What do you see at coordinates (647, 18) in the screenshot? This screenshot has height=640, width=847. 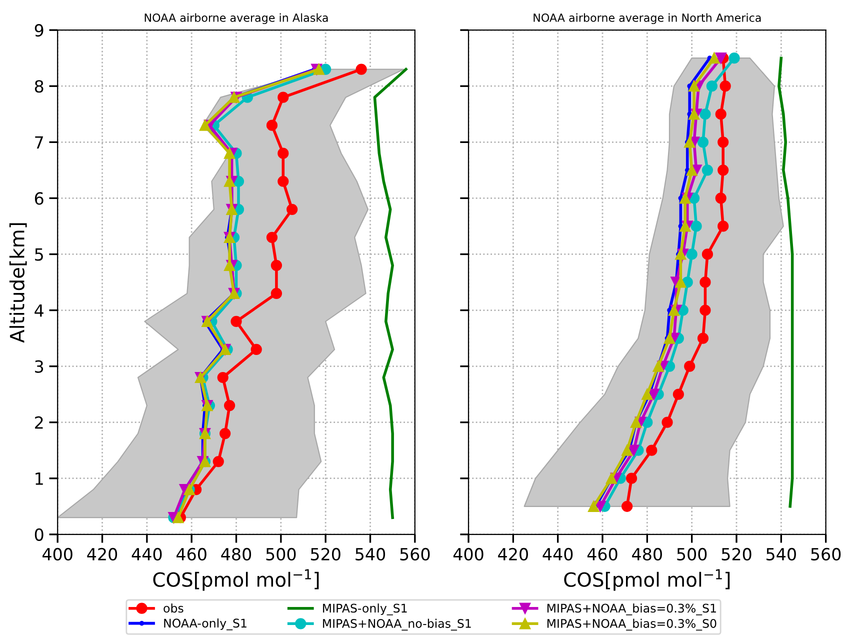 I see `chart-title: NOAA airborne average in North America` at bounding box center [647, 18].